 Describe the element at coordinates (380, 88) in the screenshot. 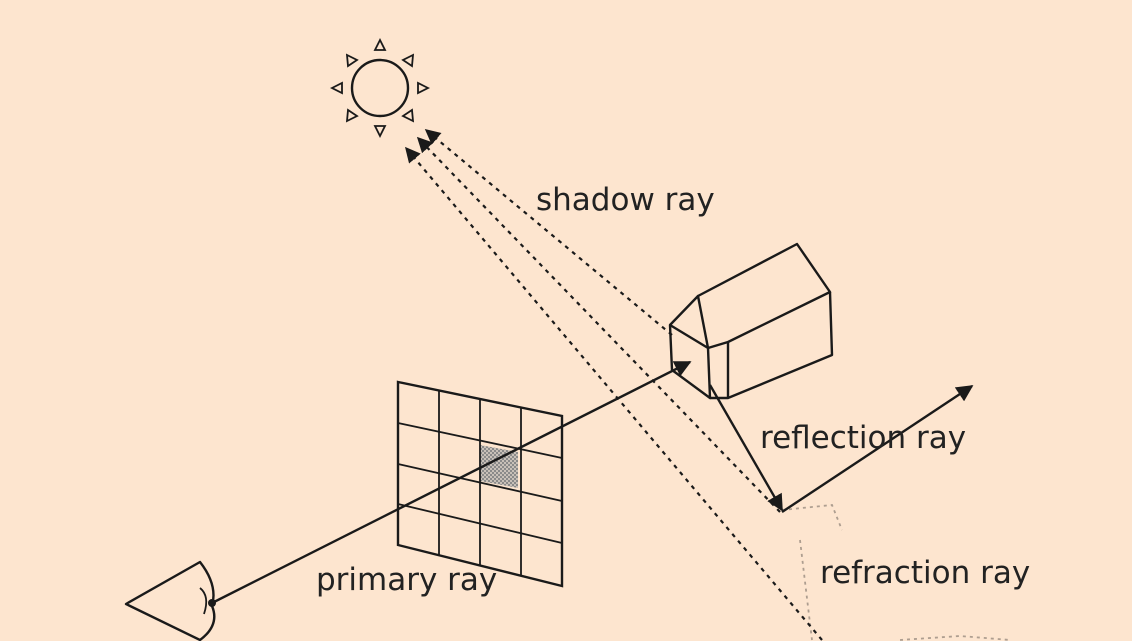

I see `sun-icon` at that location.